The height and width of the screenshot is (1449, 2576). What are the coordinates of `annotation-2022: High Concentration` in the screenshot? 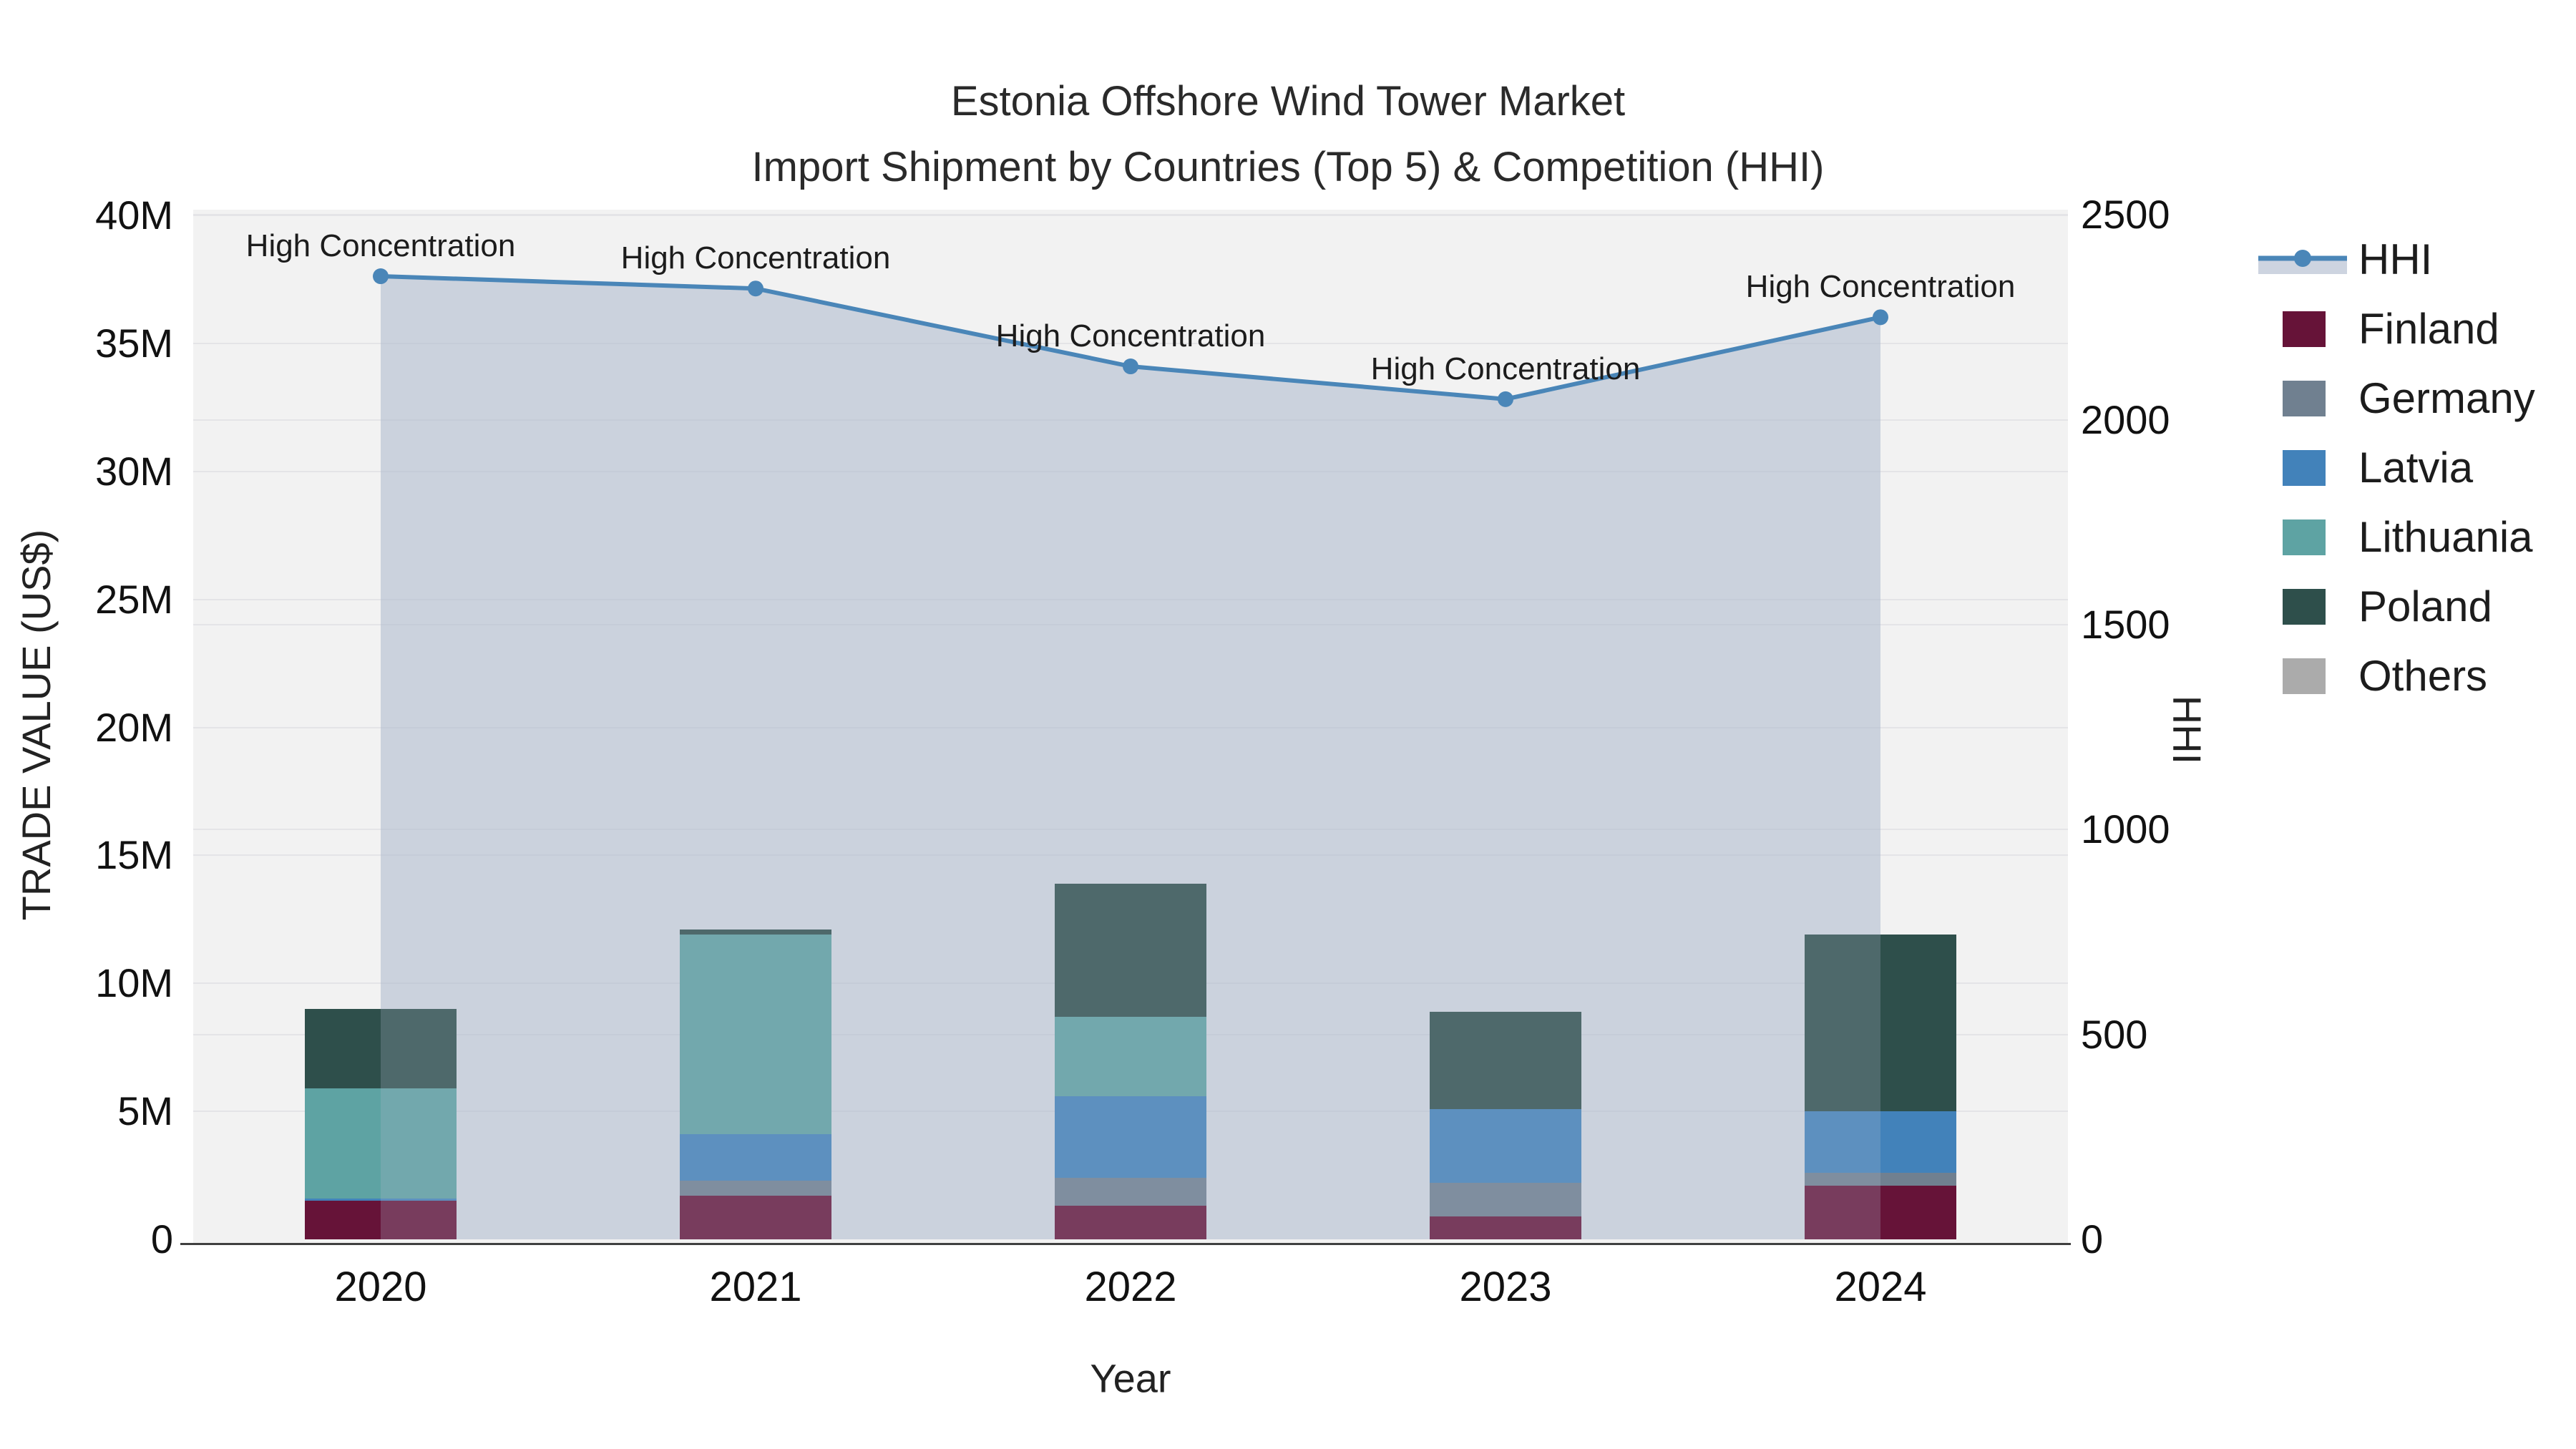 It's located at (1130, 336).